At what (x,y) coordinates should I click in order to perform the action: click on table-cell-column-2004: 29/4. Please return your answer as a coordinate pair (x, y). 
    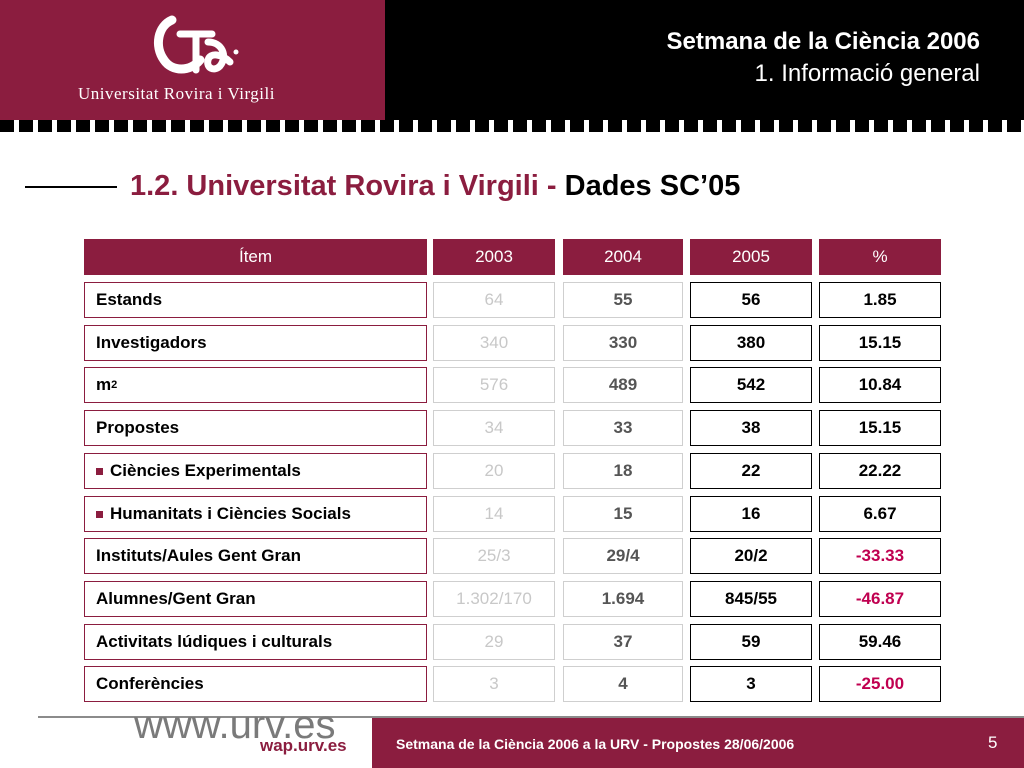
    Looking at the image, I should click on (623, 556).